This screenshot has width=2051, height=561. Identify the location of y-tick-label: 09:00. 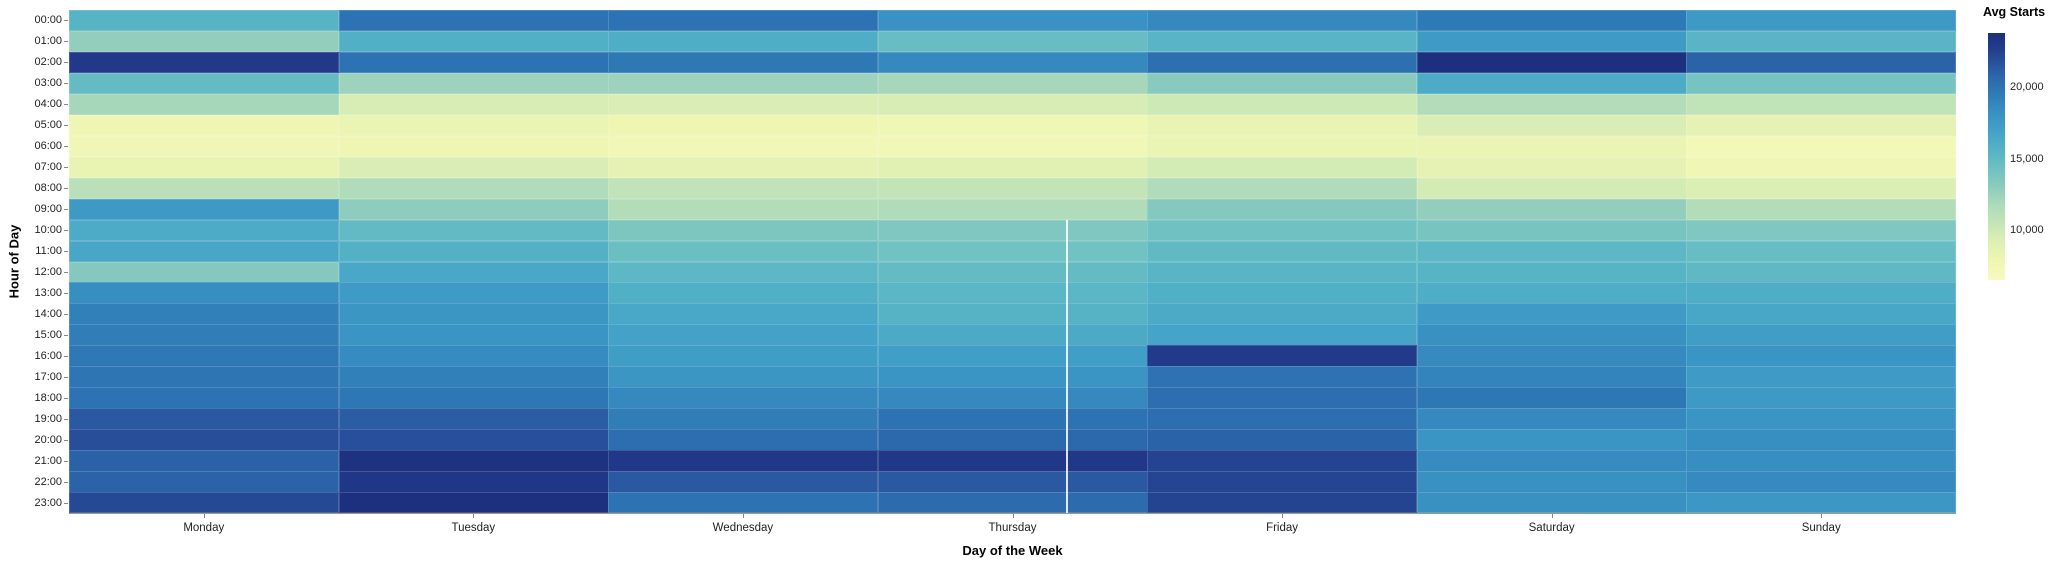
(48, 209).